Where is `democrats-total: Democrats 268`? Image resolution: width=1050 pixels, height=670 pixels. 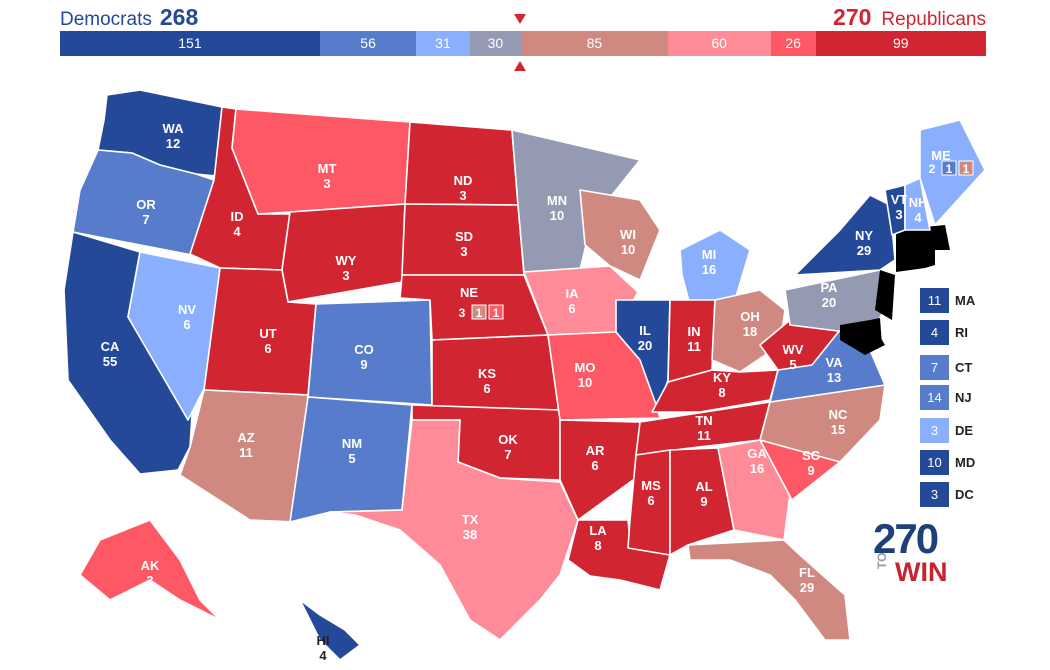
democrats-total: Democrats 268 is located at coordinates (129, 18).